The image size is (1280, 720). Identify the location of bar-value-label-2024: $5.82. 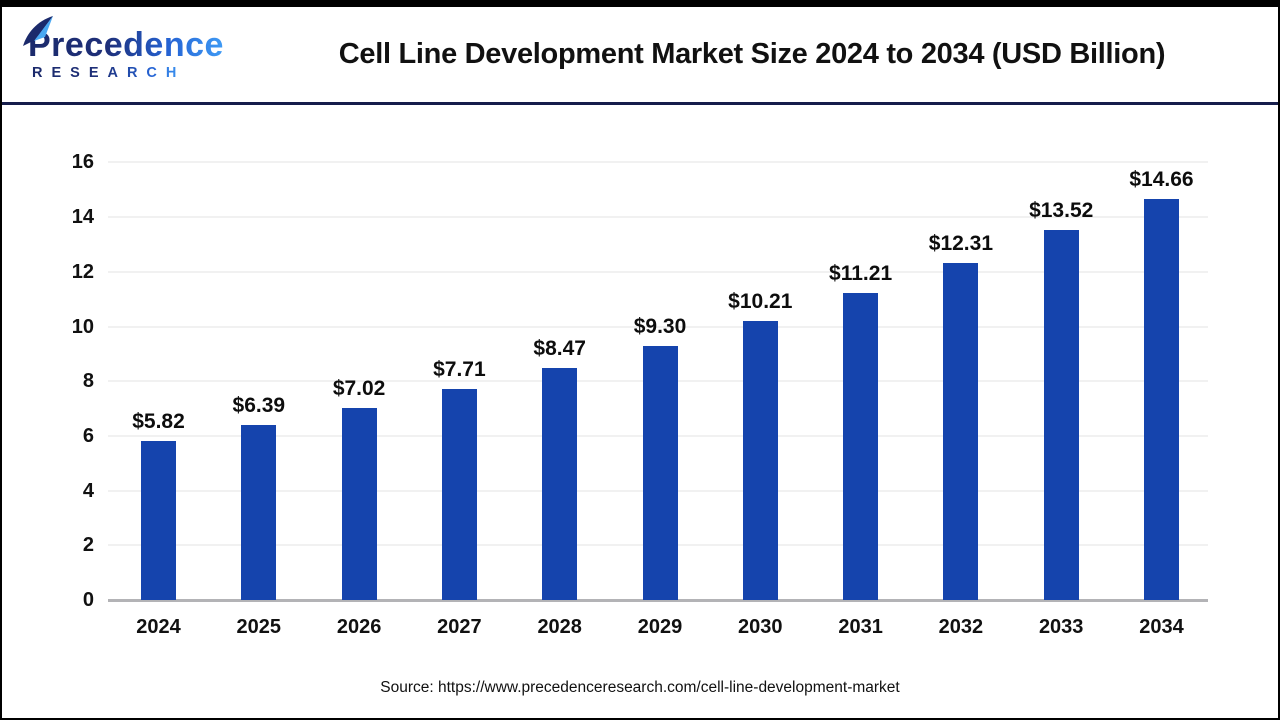
(158, 421).